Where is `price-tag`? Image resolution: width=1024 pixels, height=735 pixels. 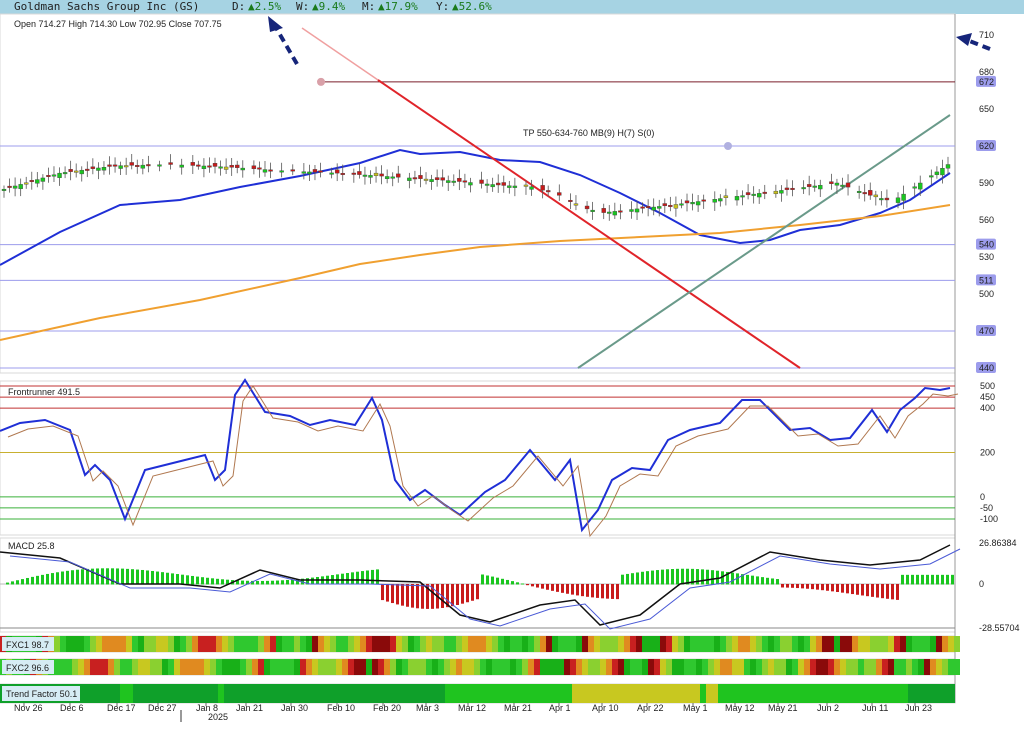 price-tag is located at coordinates (986, 330).